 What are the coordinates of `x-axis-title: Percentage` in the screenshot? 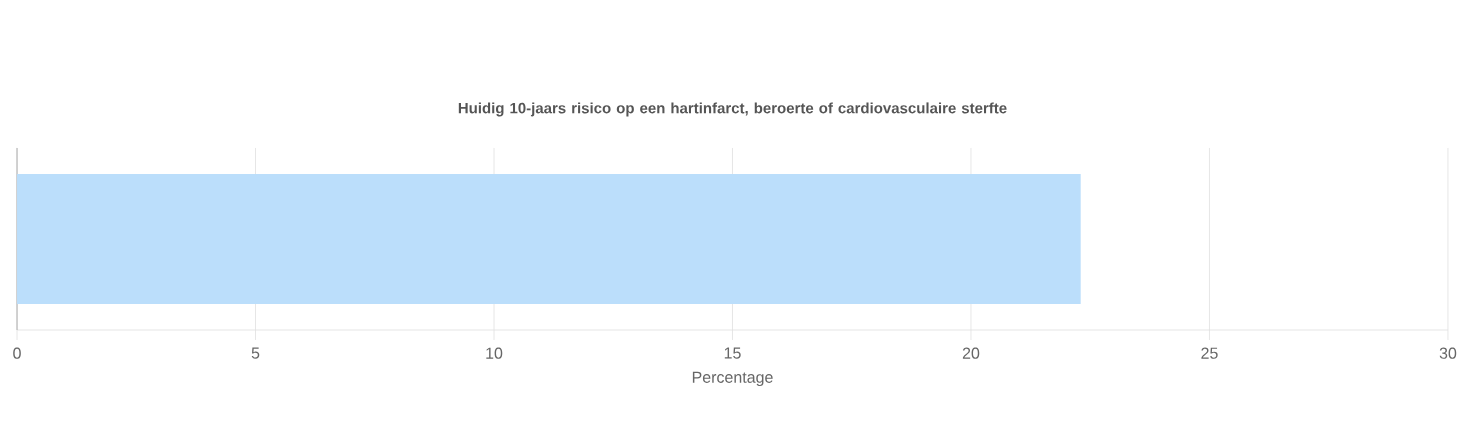 It's located at (732, 379).